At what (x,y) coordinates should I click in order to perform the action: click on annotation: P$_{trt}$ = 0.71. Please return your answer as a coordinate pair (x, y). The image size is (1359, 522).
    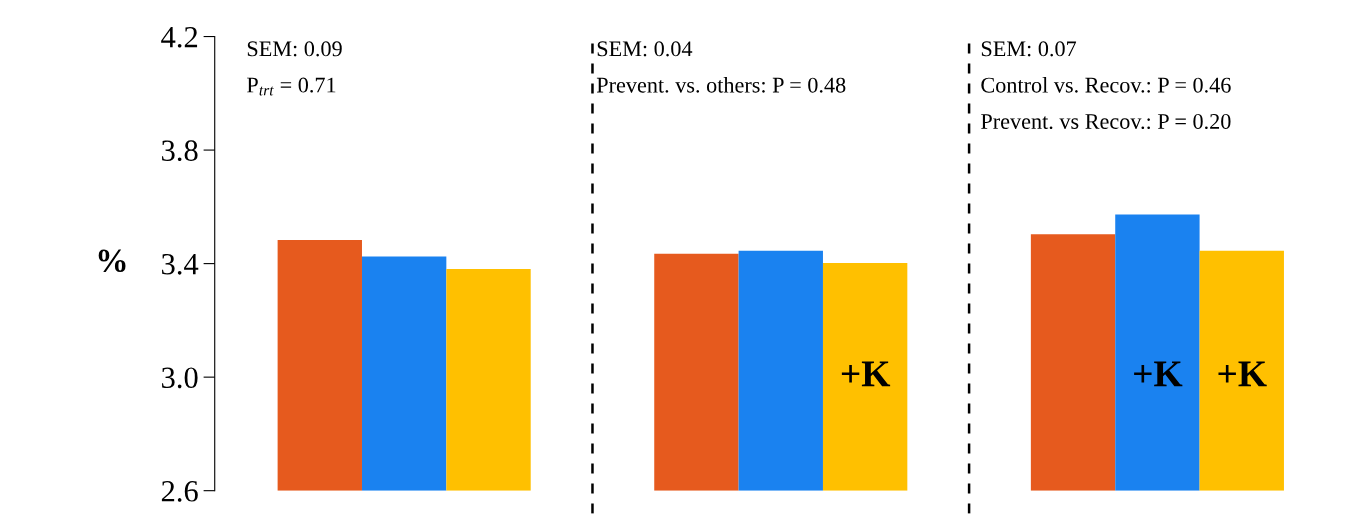
    Looking at the image, I should click on (291, 86).